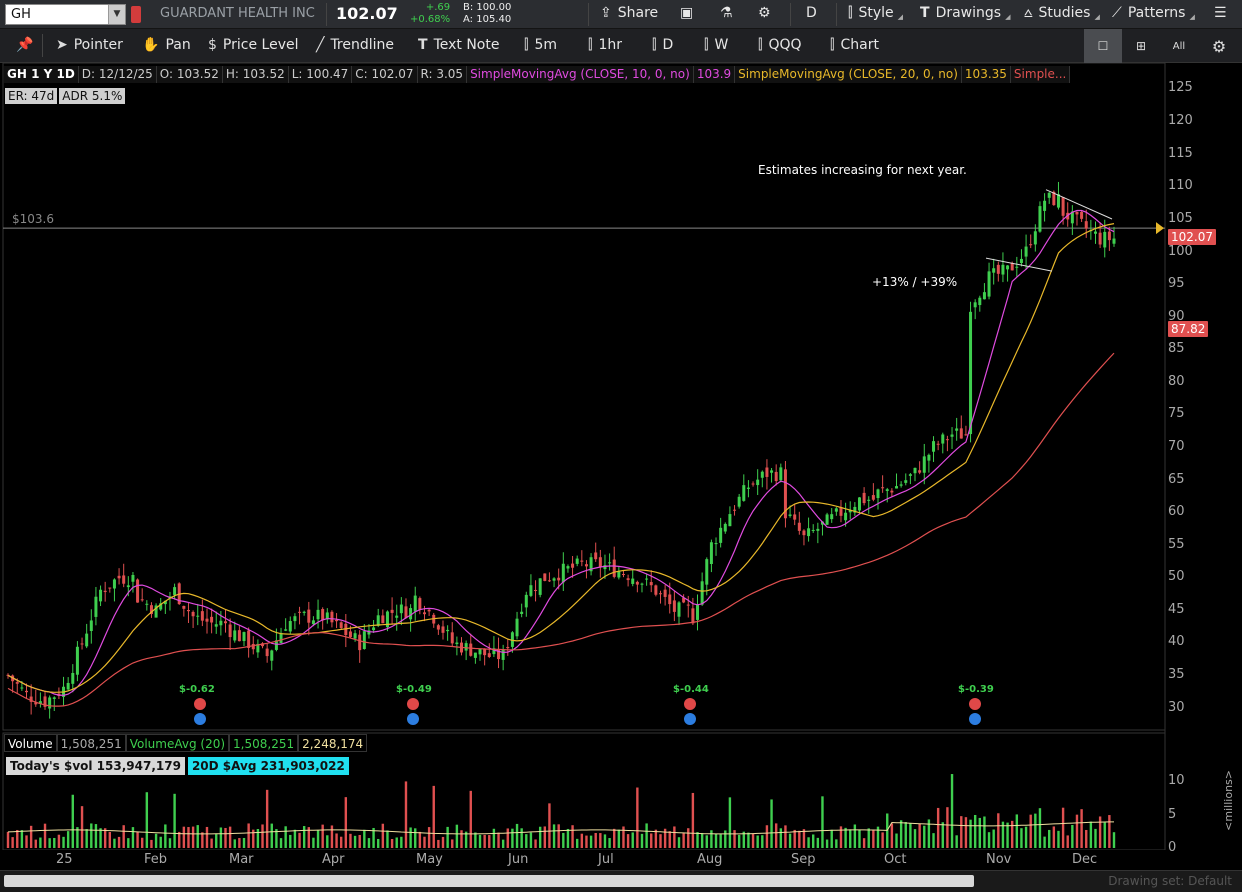 The image size is (1242, 892). What do you see at coordinates (65, 14) in the screenshot?
I see `symbol-input: GH ▼` at bounding box center [65, 14].